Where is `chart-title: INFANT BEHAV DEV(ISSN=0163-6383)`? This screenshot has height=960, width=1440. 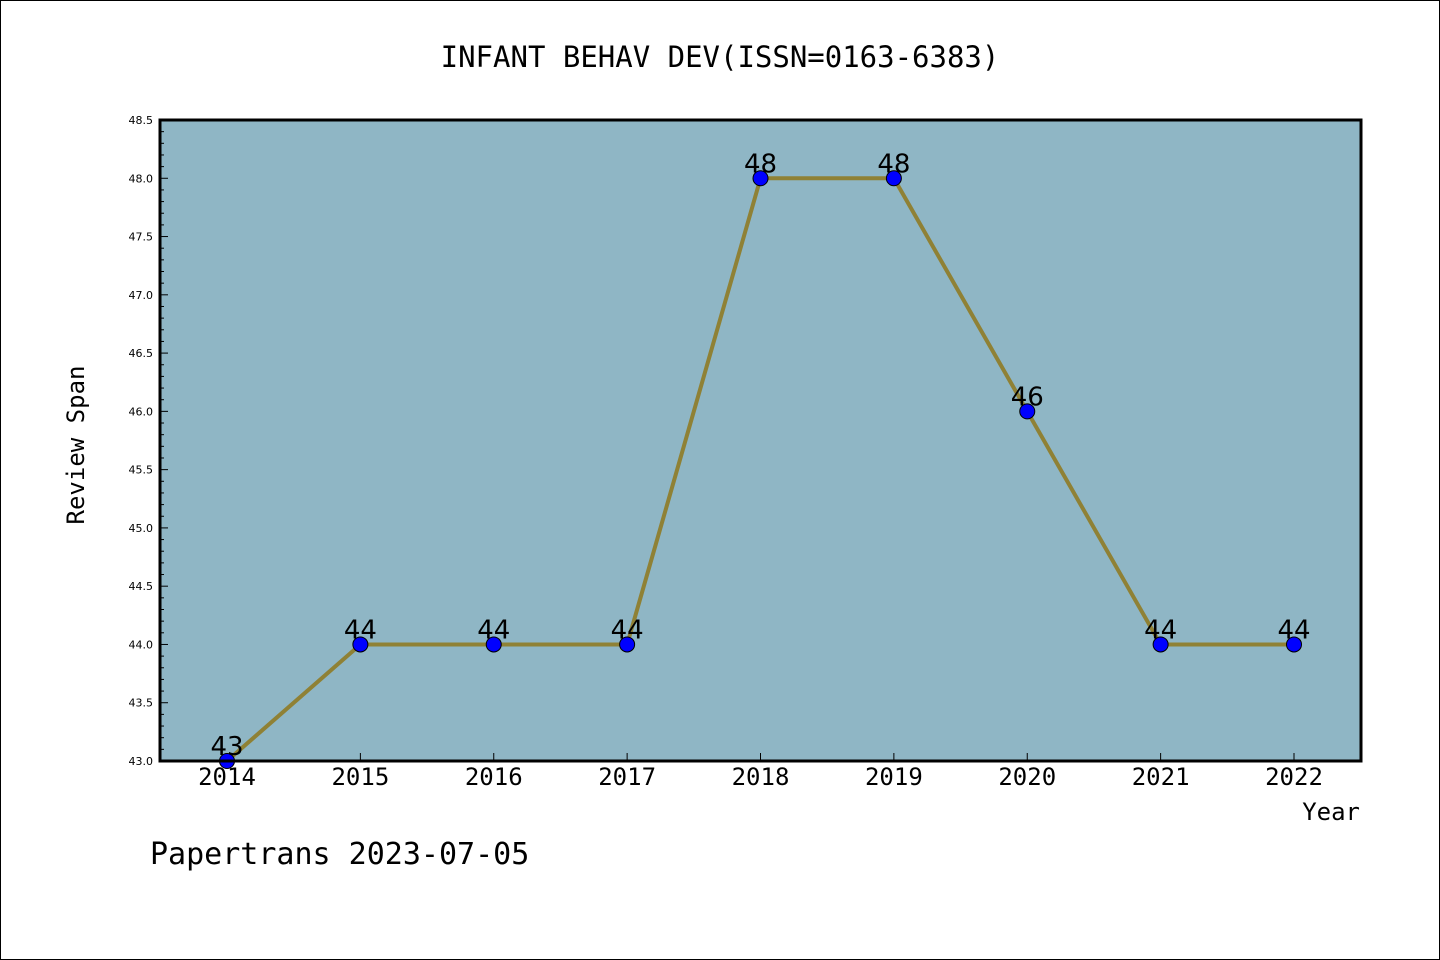
chart-title: INFANT BEHAV DEV(ISSN=0163-6383) is located at coordinates (720, 57).